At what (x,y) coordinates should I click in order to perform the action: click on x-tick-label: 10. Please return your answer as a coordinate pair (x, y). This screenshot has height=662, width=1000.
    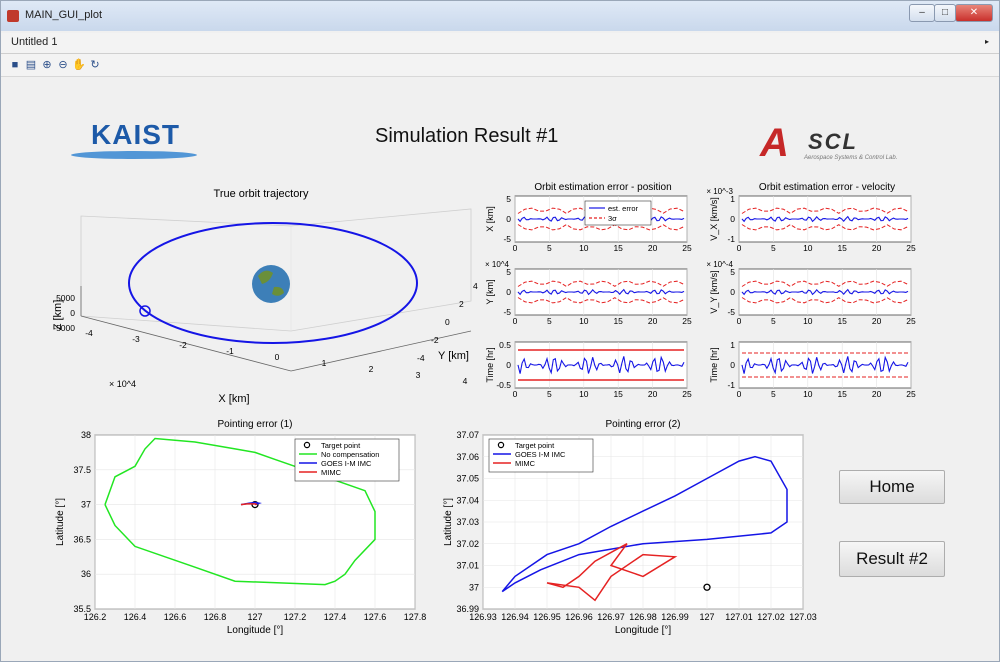
    Looking at the image, I should click on (808, 394).